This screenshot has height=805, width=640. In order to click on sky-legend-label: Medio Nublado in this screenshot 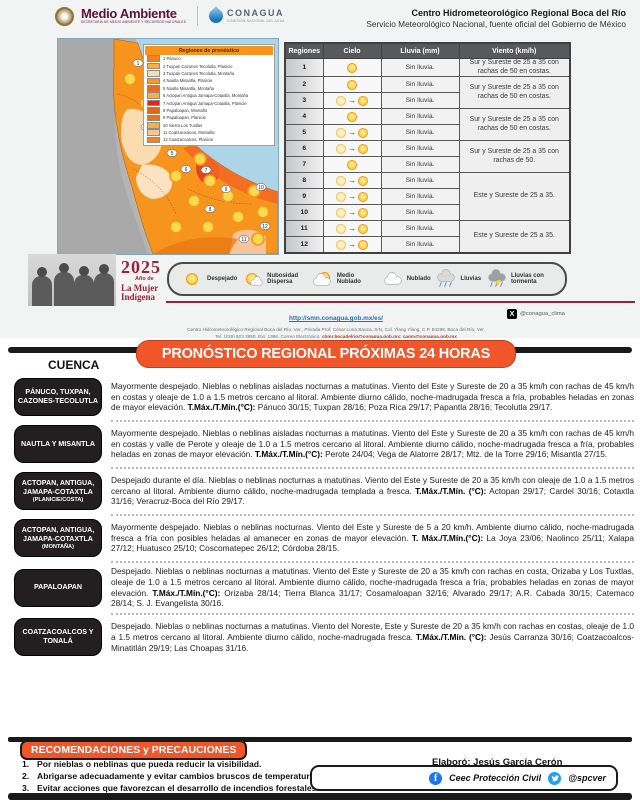, I will do `click(348, 278)`.